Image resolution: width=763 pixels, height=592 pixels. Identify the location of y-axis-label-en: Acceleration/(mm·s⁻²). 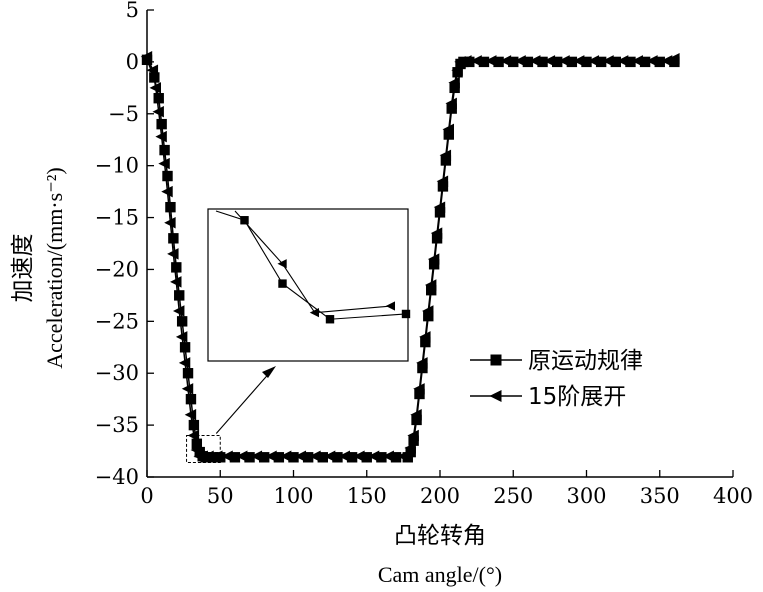
(54, 267).